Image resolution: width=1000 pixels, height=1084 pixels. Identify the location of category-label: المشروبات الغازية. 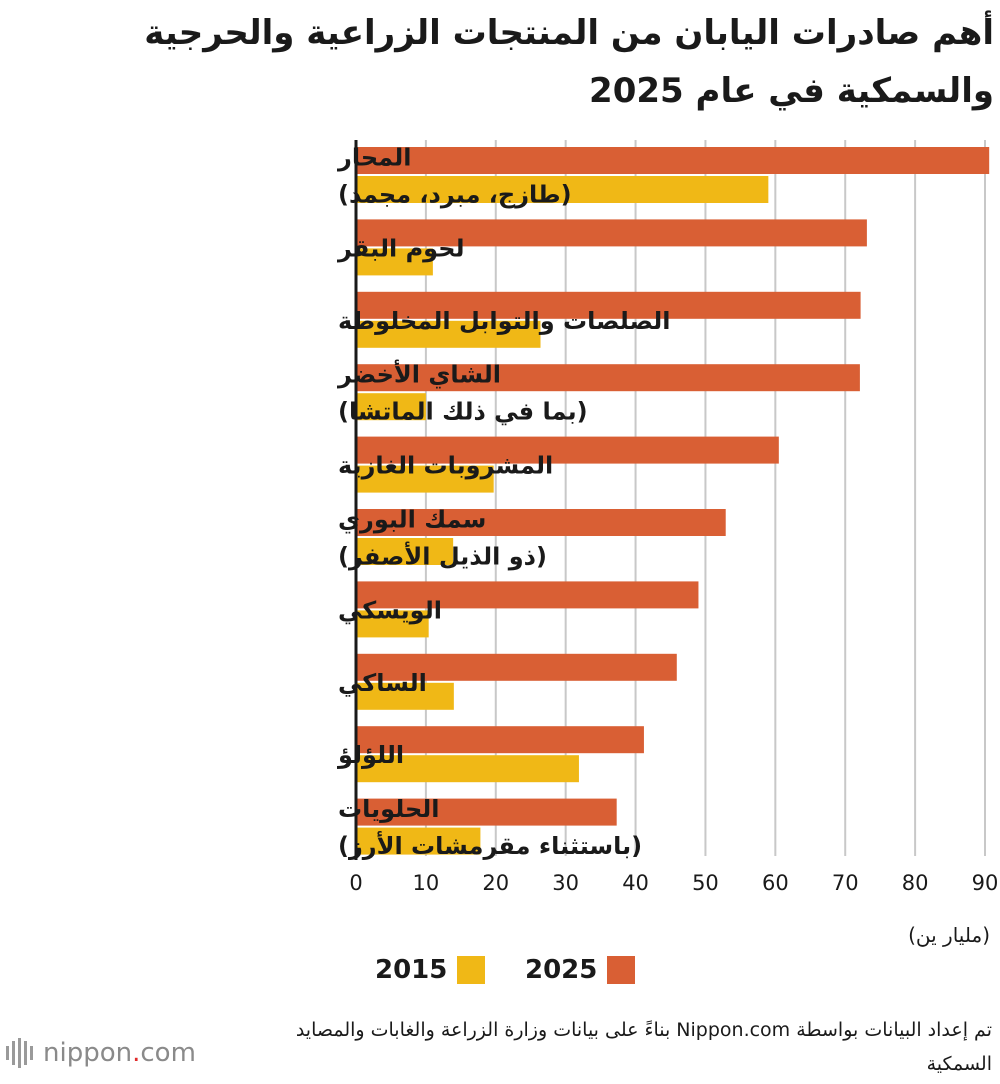
(445, 466).